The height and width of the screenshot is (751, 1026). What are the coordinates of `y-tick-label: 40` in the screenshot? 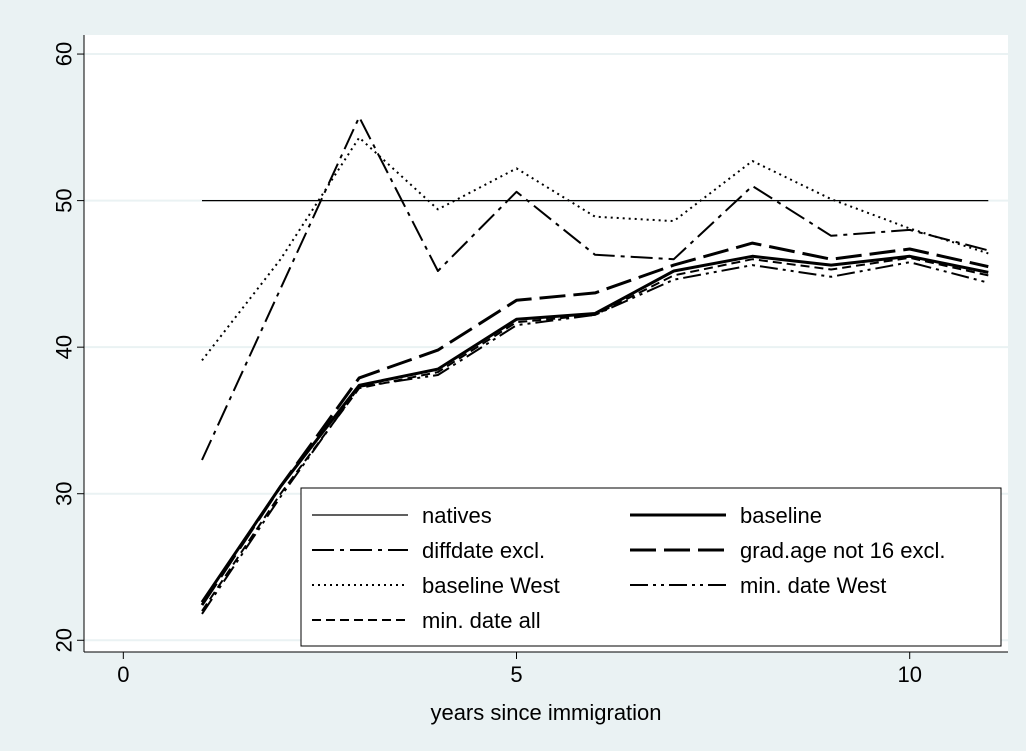 It's located at (64, 347).